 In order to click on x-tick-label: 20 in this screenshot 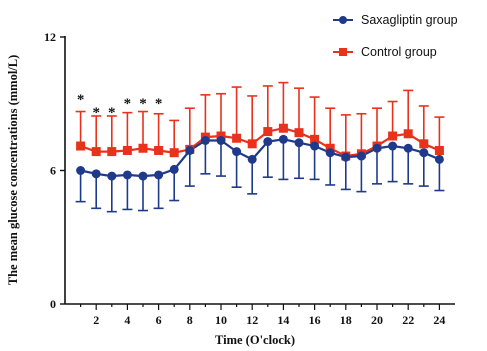, I will do `click(377, 320)`.